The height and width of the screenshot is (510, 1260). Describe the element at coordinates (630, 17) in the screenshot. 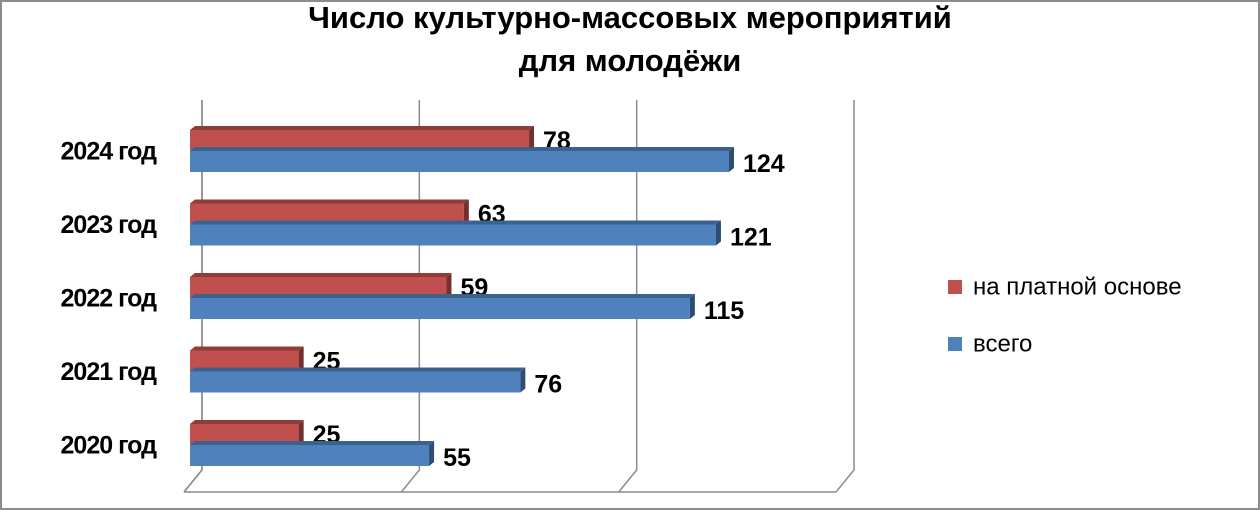

I see `chart-title: Число культурно-массовых мероприятий` at that location.